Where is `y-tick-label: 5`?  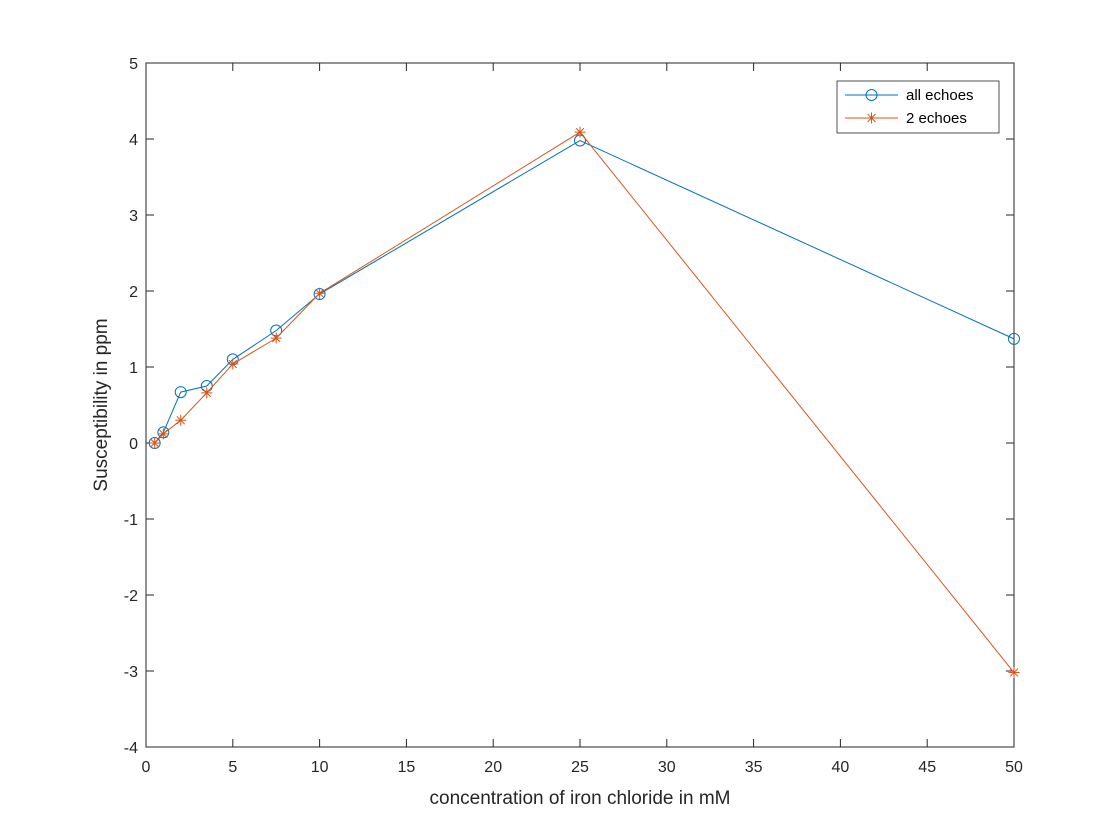
y-tick-label: 5 is located at coordinates (133, 64).